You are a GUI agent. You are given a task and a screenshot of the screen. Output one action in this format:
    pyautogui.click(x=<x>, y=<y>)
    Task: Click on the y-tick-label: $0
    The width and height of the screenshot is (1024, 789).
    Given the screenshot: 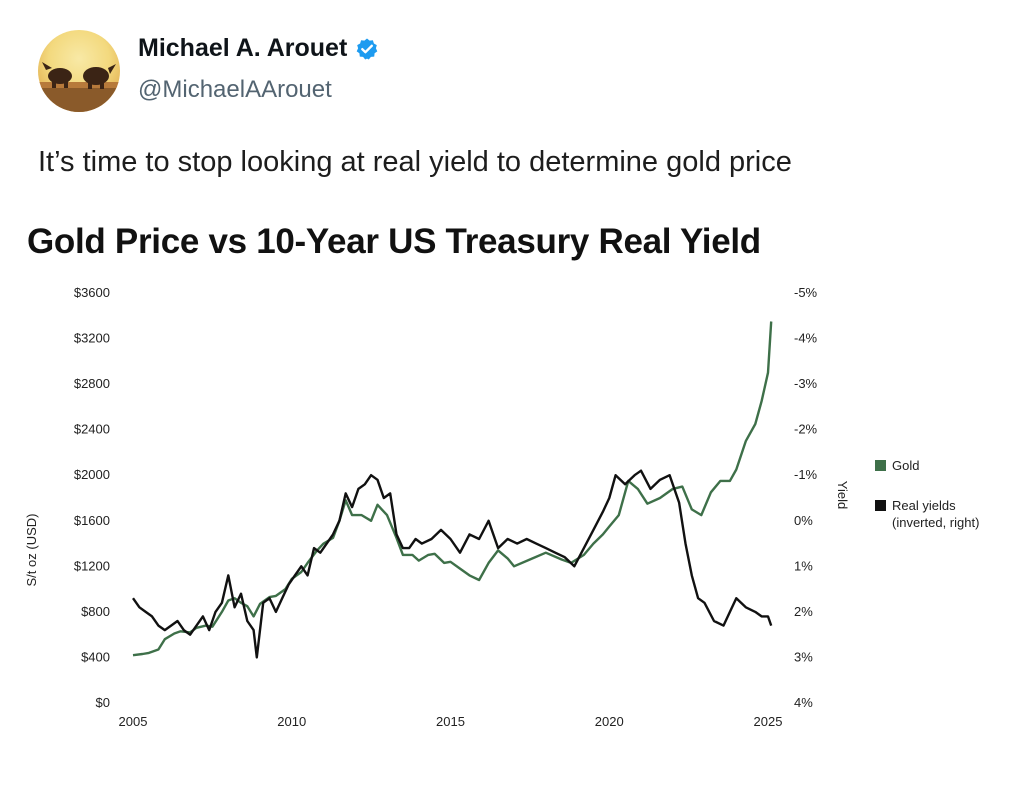 What is the action you would take?
    pyautogui.click(x=103, y=702)
    